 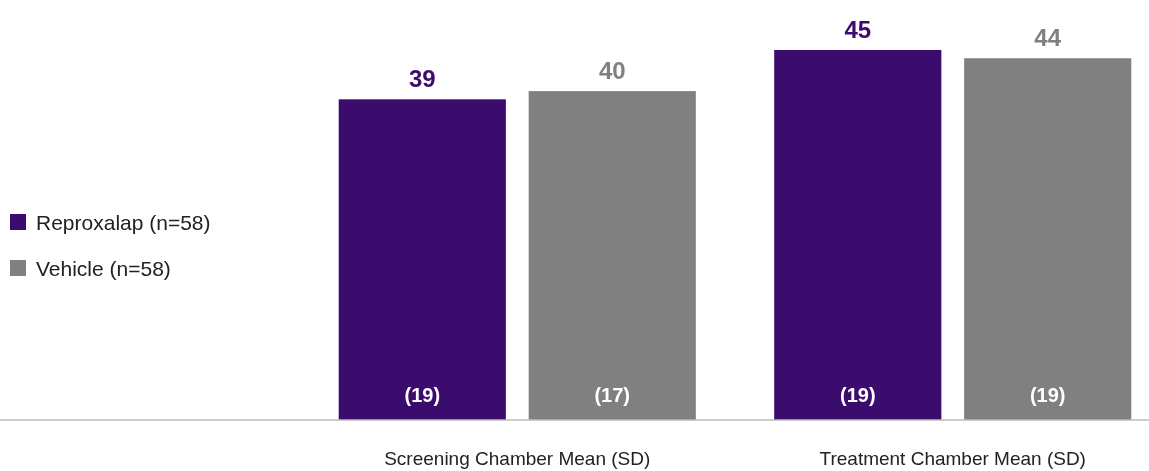 What do you see at coordinates (517, 458) in the screenshot?
I see `x-tick-label: Screening Chamber Mean (SD)` at bounding box center [517, 458].